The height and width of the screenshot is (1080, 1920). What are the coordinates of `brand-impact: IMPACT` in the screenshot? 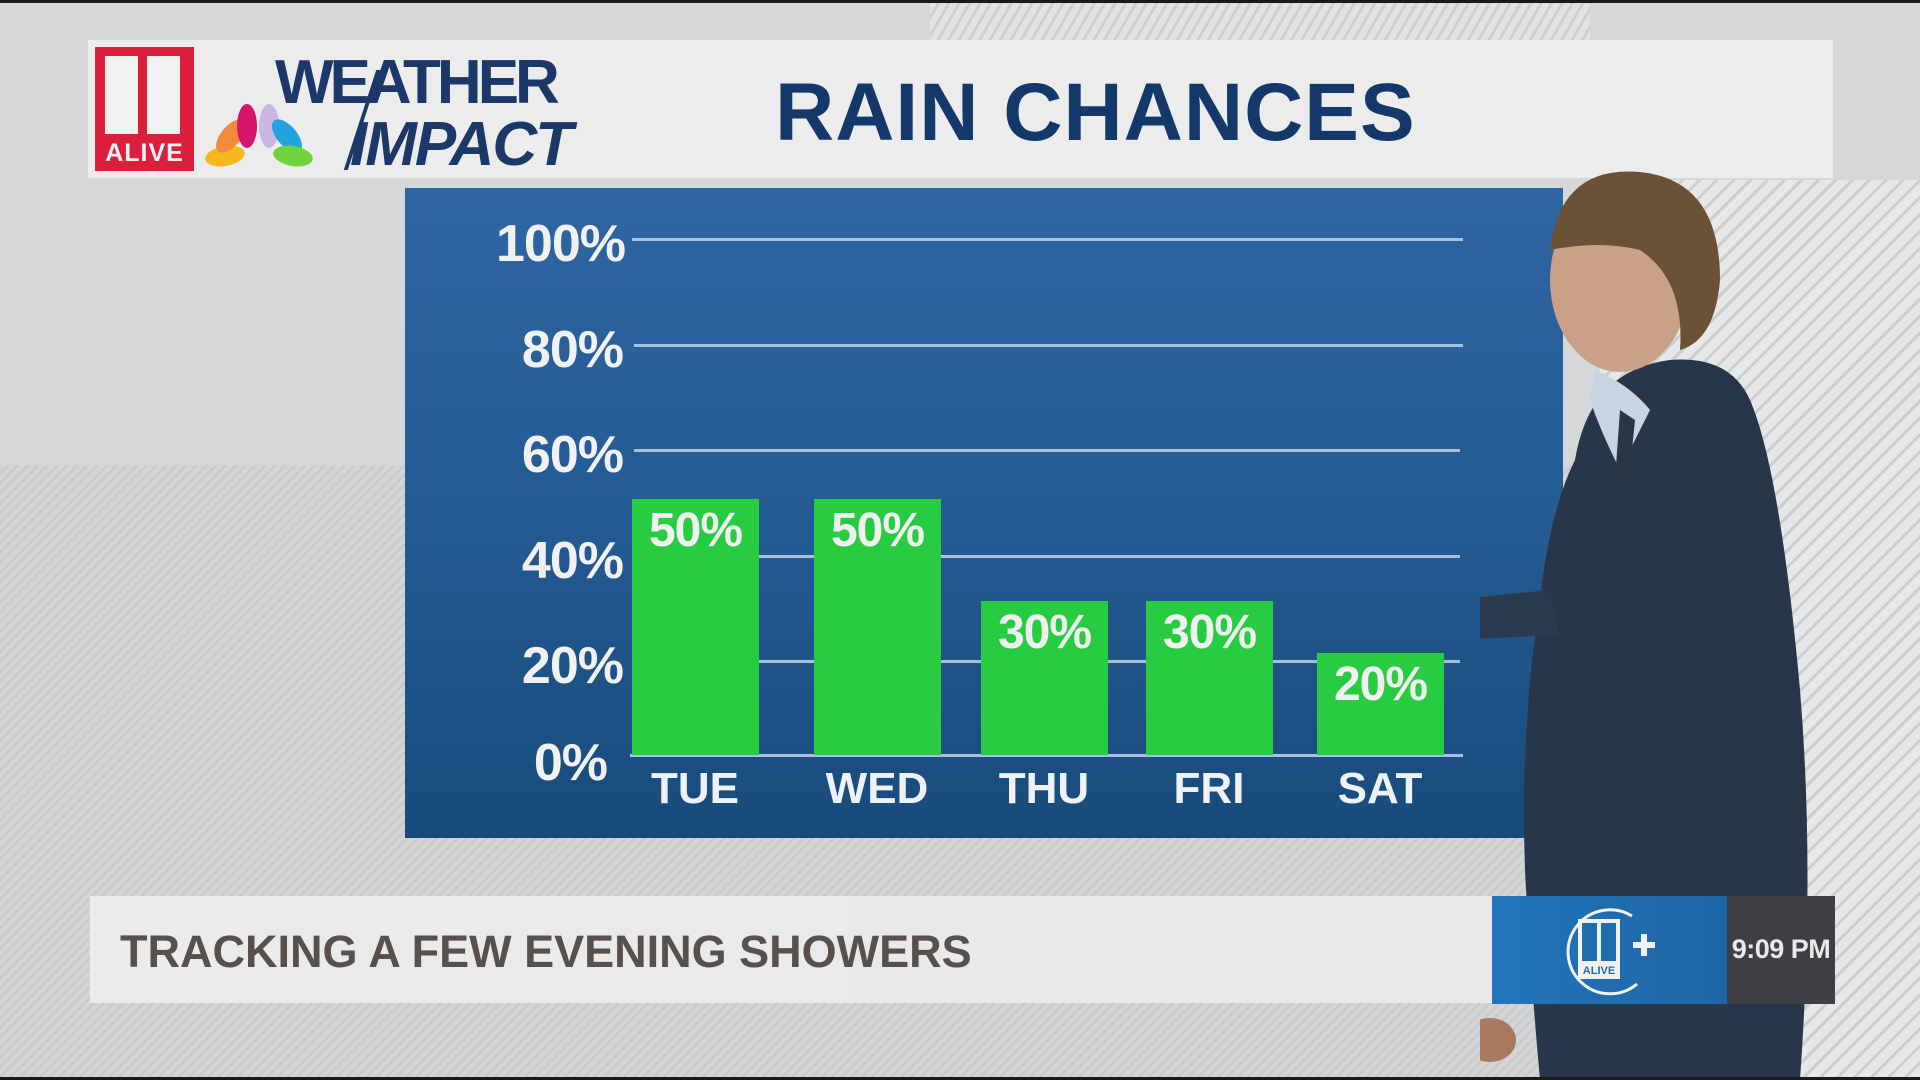 It's located at (461, 144).